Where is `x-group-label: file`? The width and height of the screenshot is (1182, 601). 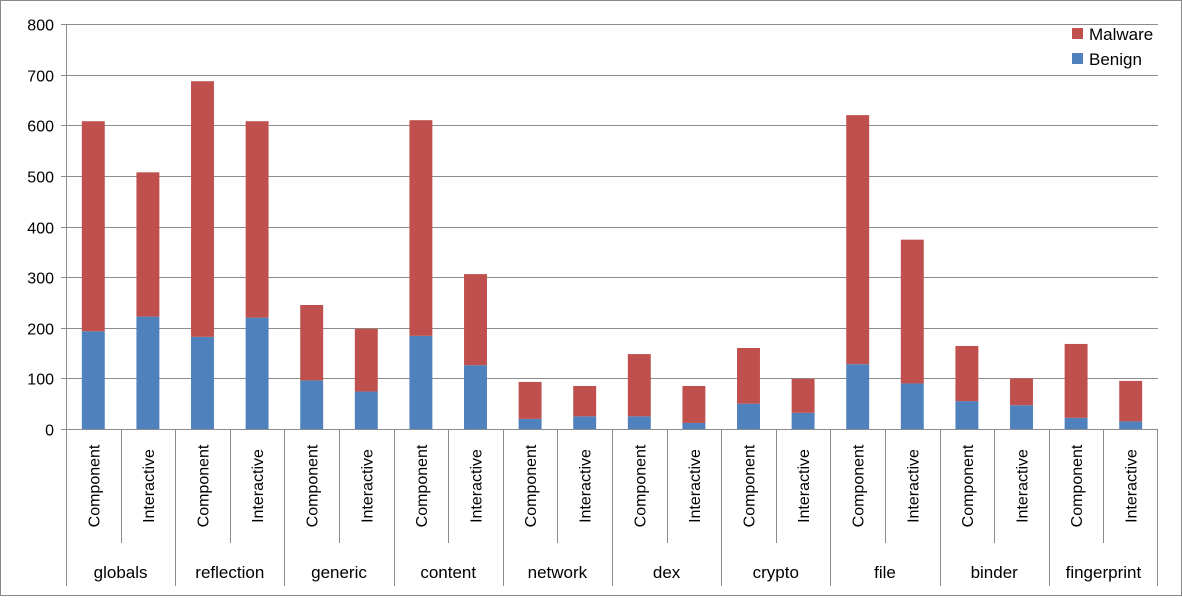
x-group-label: file is located at coordinates (885, 572).